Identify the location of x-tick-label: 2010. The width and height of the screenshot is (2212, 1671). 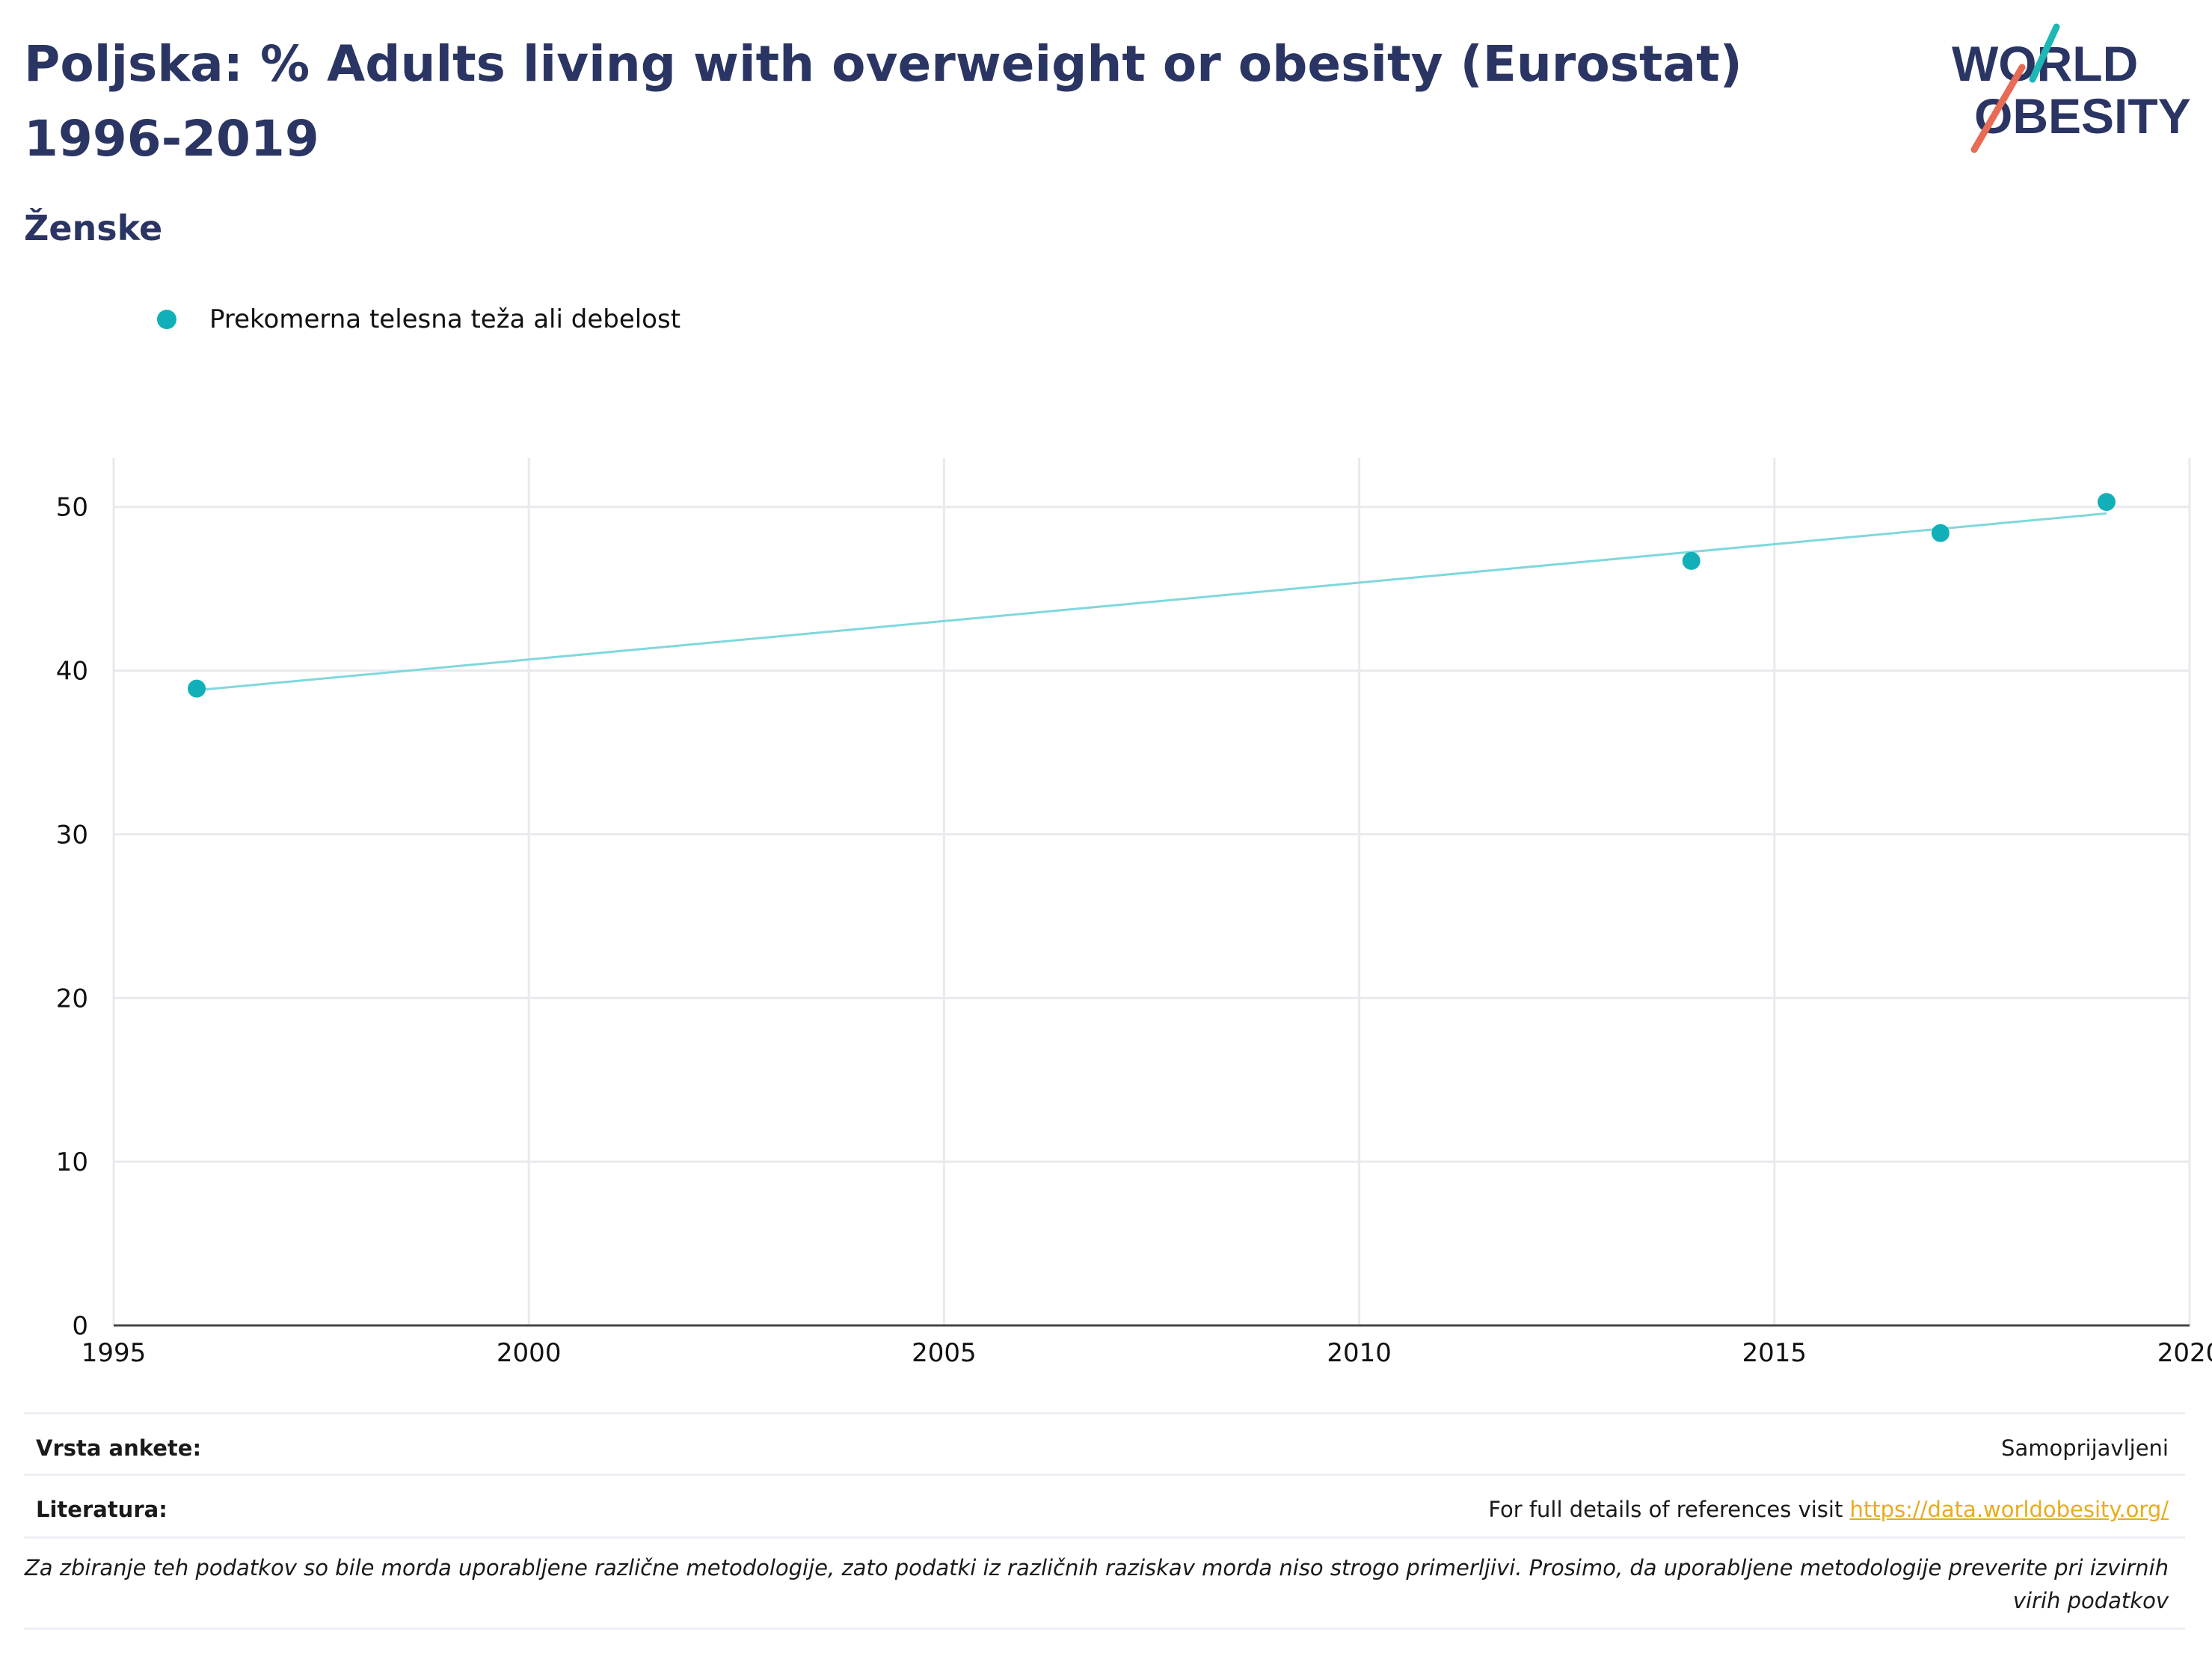
(1359, 1353).